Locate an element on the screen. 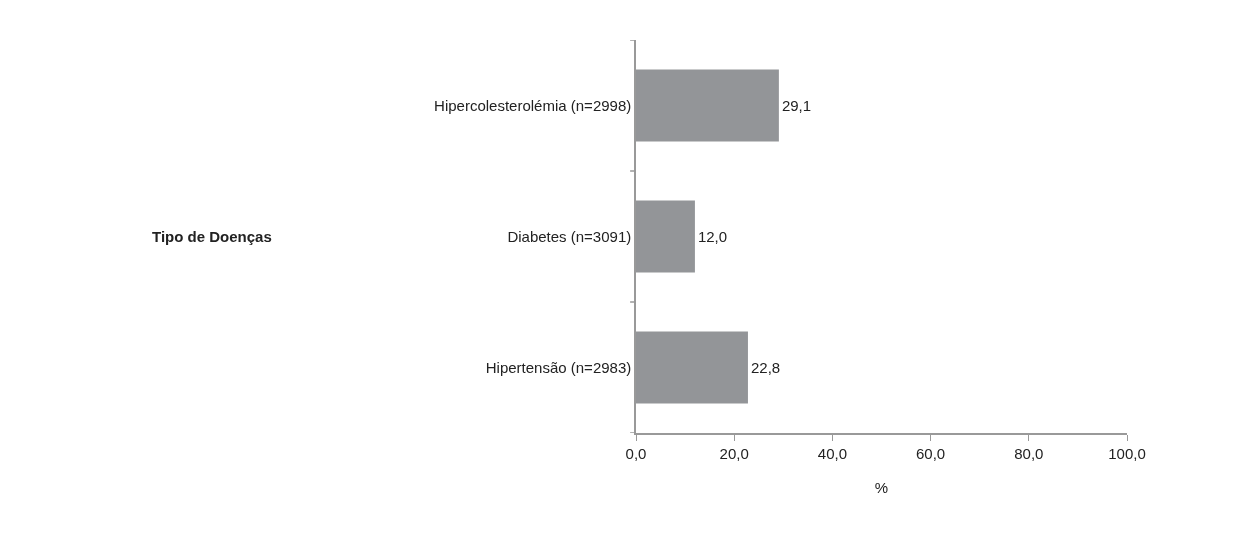 Image resolution: width=1241 pixels, height=543 pixels. text: Tipo de Doenças is located at coordinates (212, 236).